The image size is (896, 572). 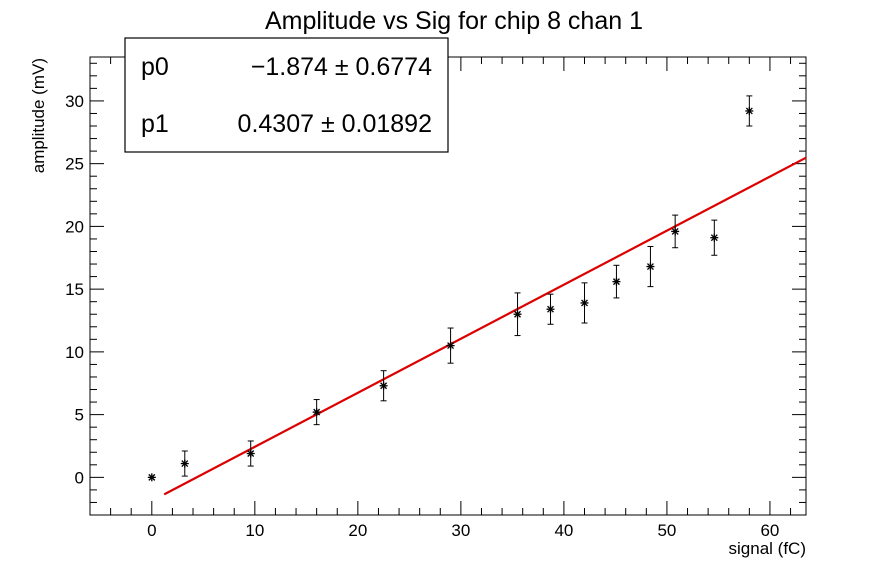 I want to click on y-tick-label: 20, so click(x=74, y=226).